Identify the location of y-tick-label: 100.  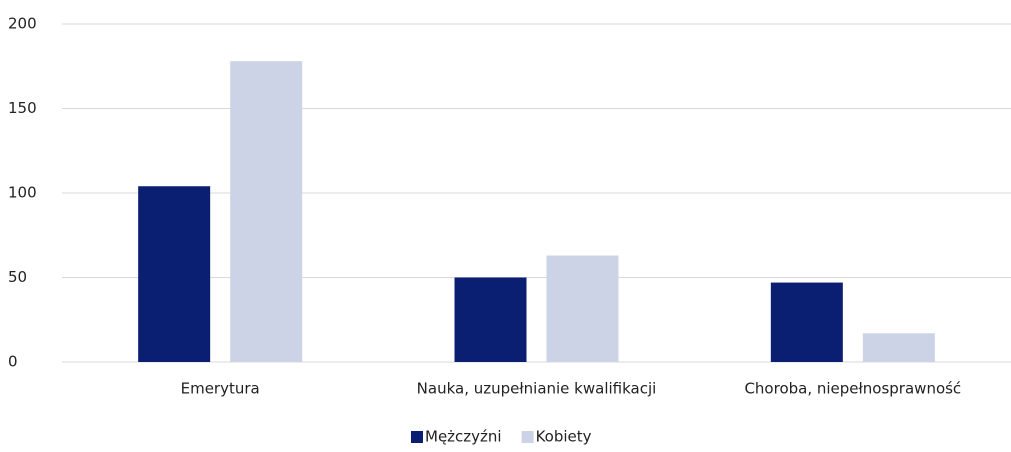
(22, 193).